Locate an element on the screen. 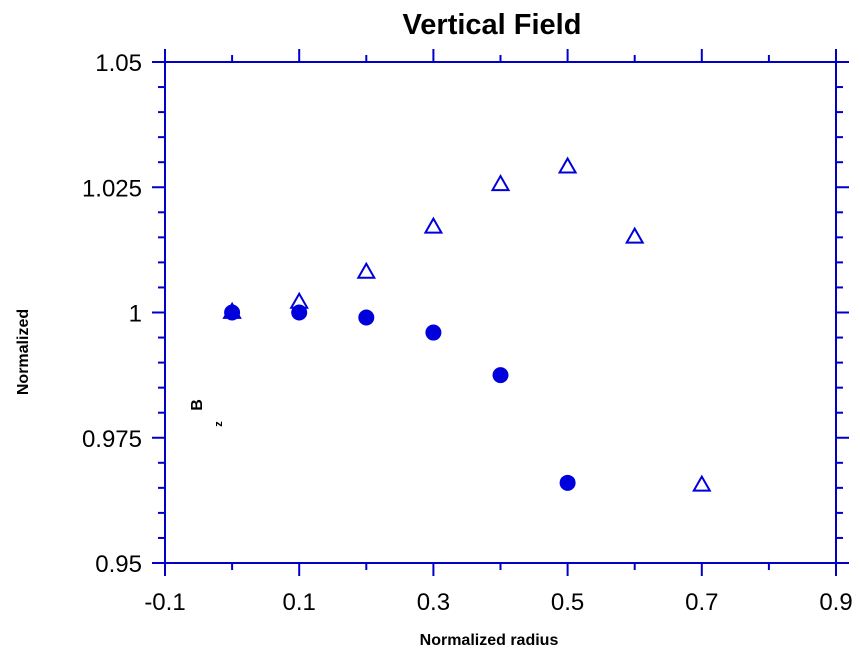 The image size is (860, 657). y-tick-label: 0.95 is located at coordinates (118, 564).